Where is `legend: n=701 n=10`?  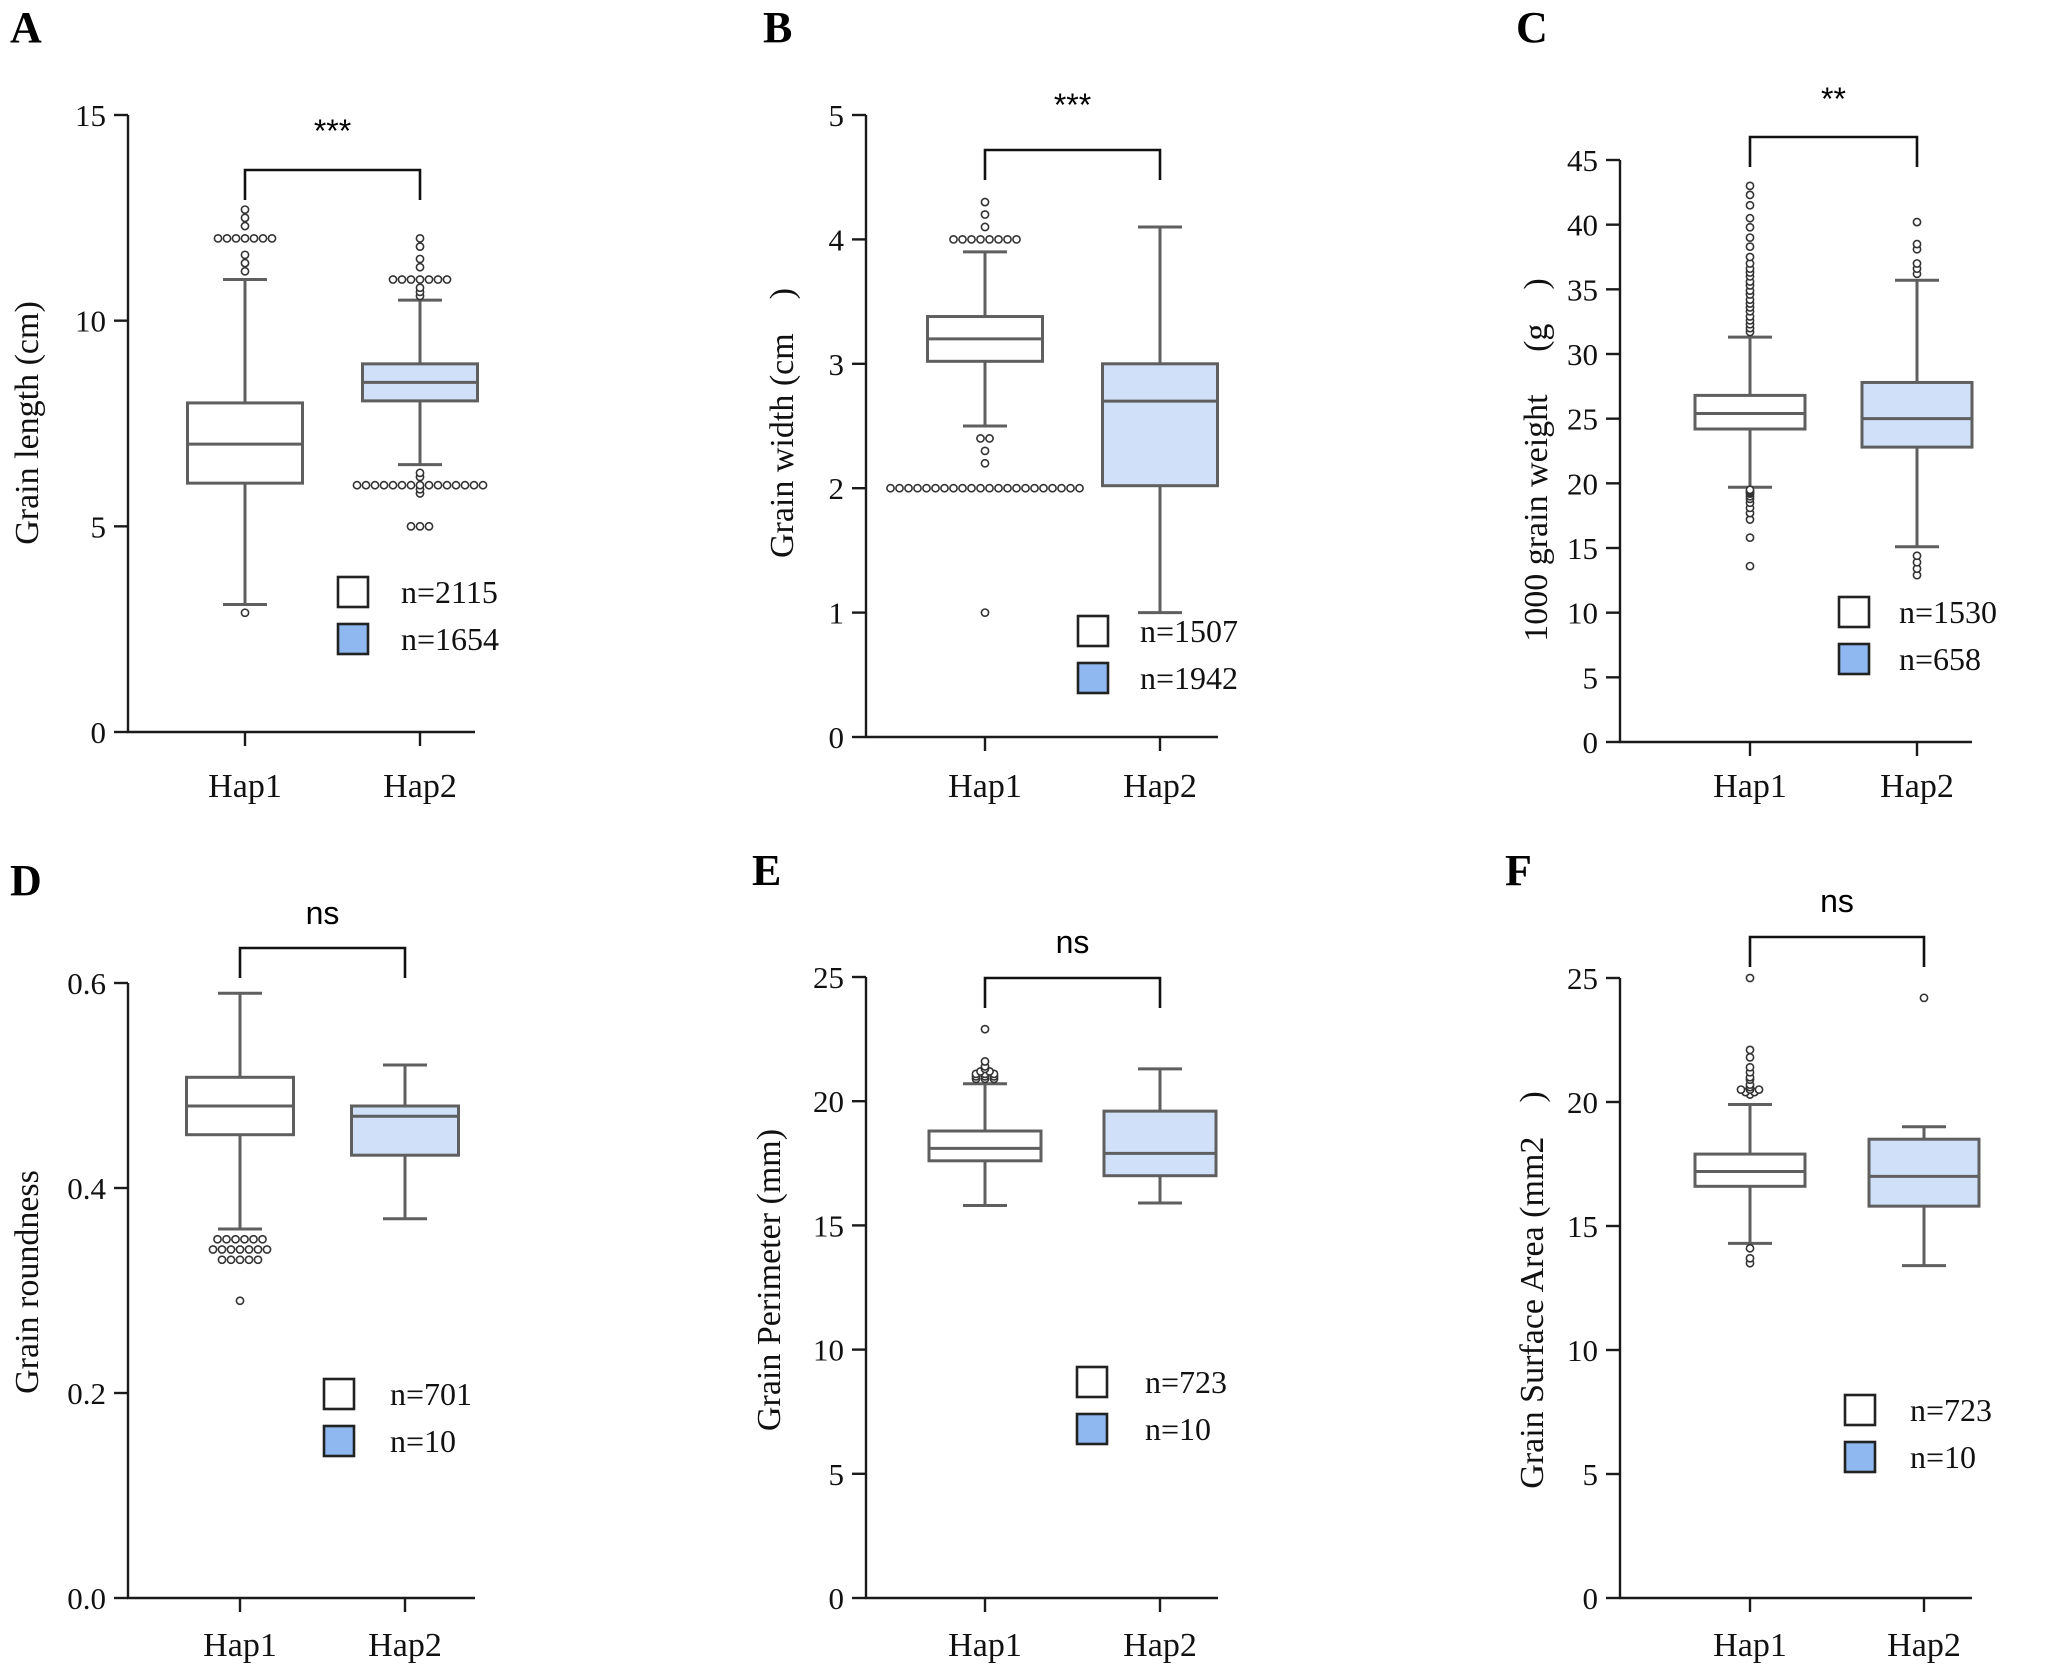 legend: n=701 n=10 is located at coordinates (397, 1417).